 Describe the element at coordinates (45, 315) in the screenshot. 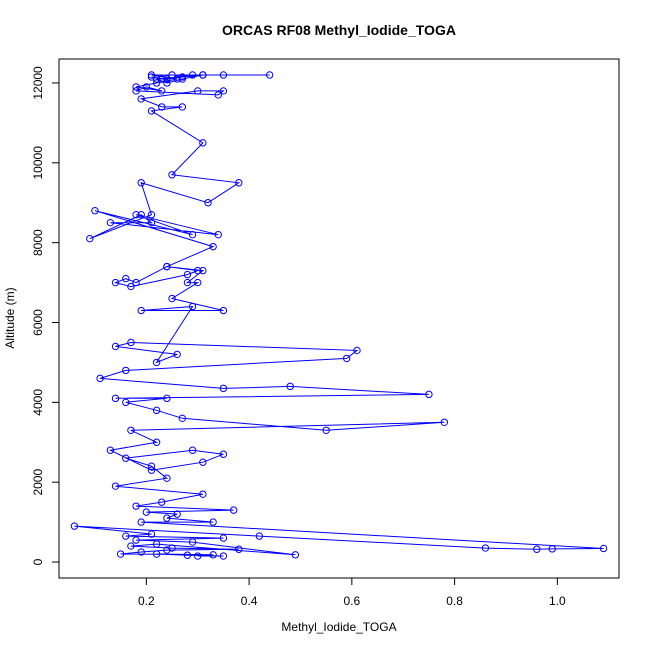

I see `y-axis: 0 2000 4000 6000 8000 10000 12000` at that location.